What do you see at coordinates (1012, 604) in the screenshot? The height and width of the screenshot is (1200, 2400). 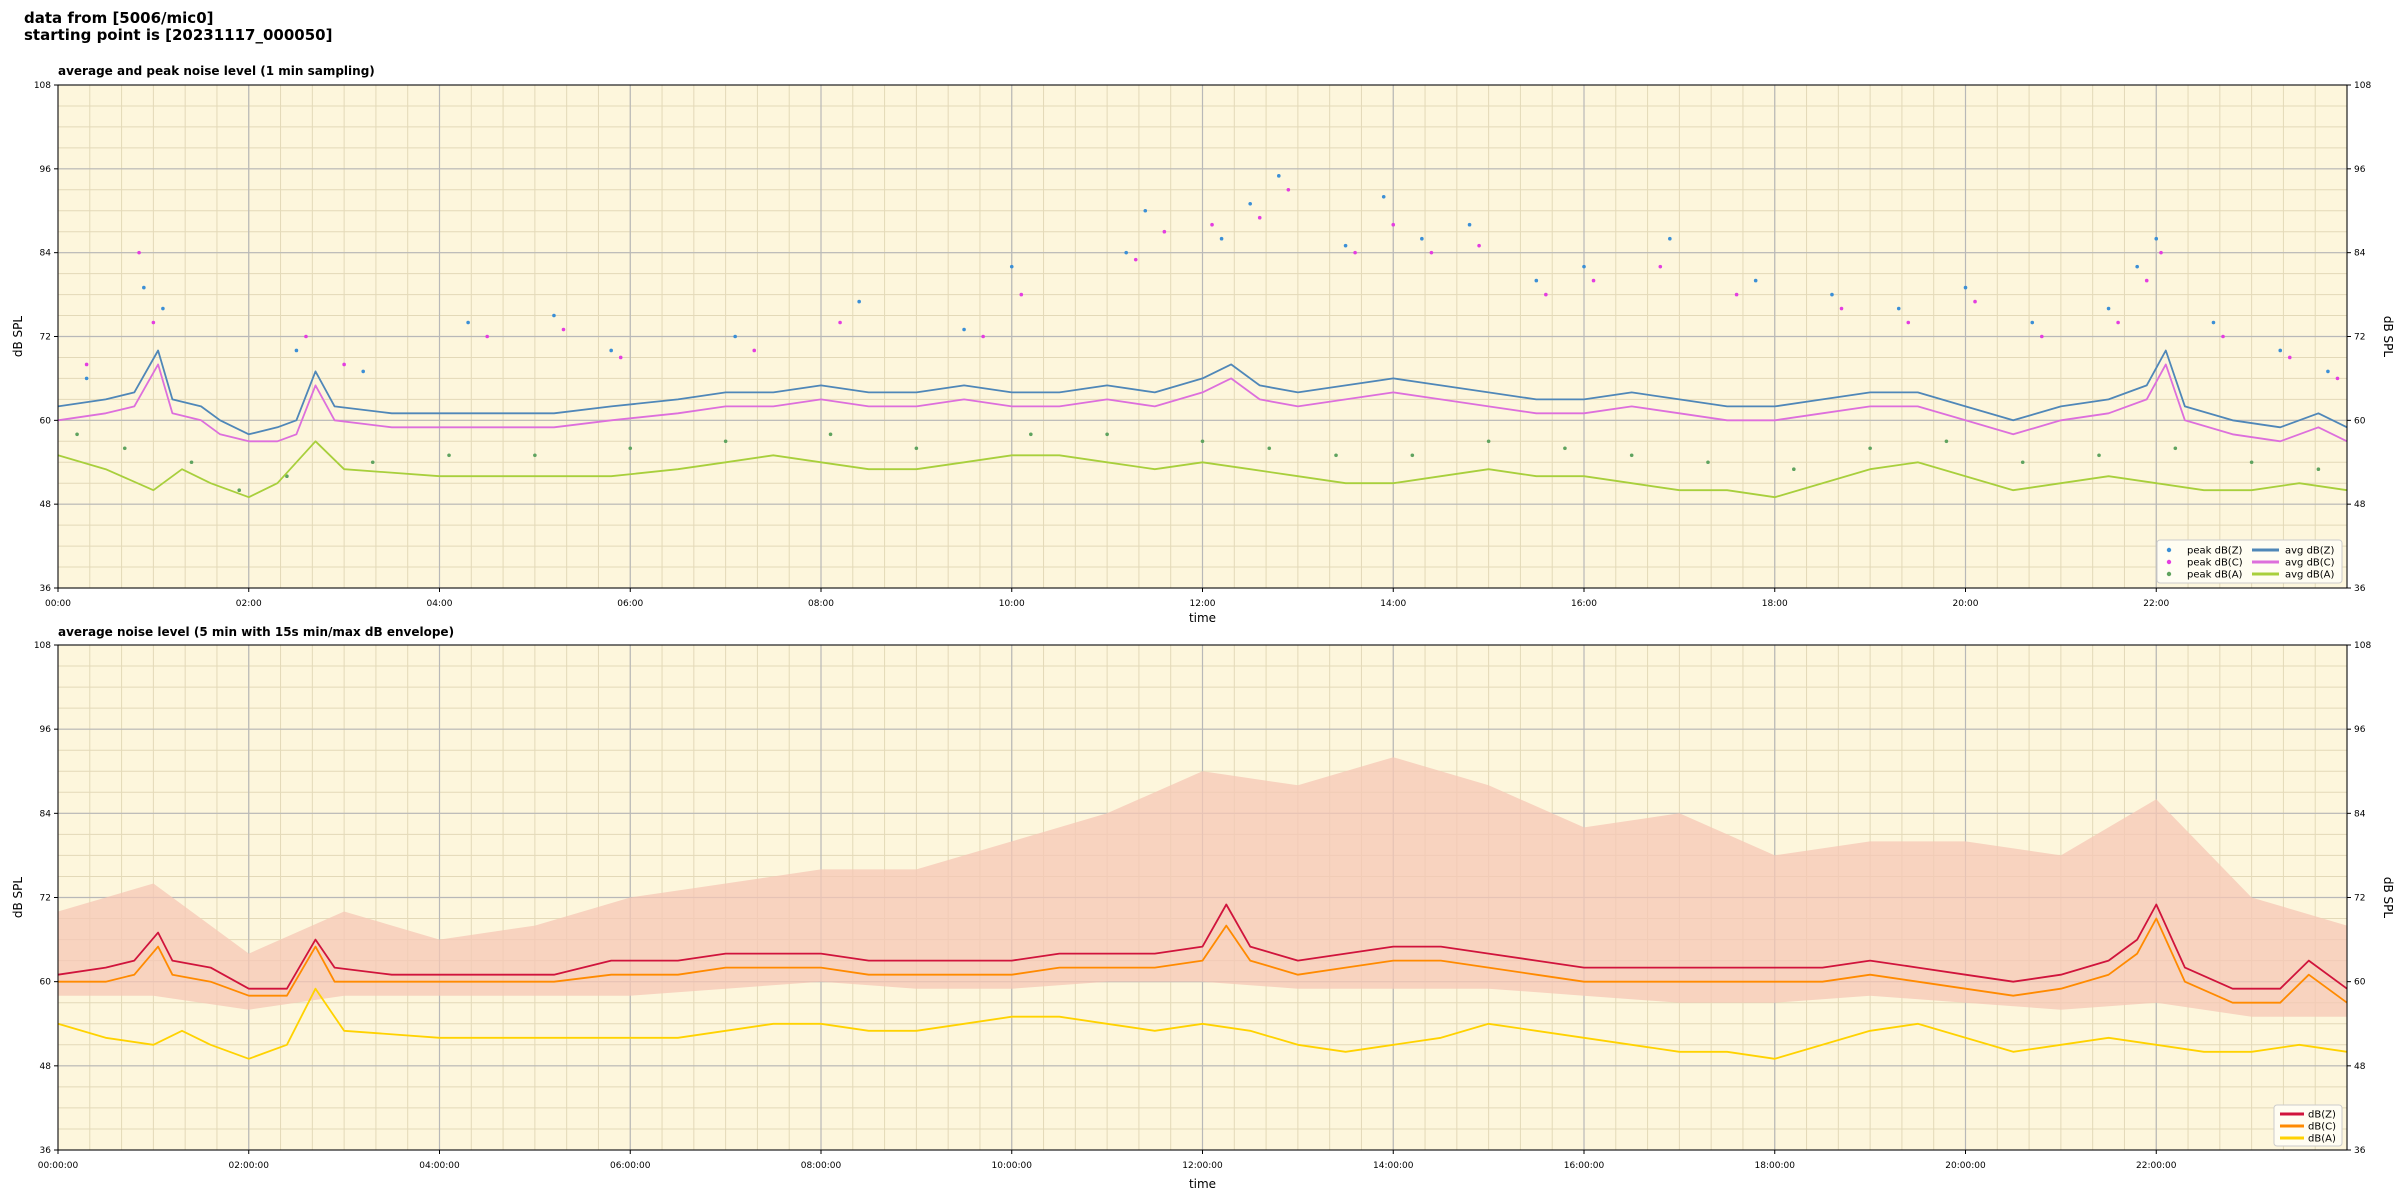 I see `x-tick-label: 10:00` at bounding box center [1012, 604].